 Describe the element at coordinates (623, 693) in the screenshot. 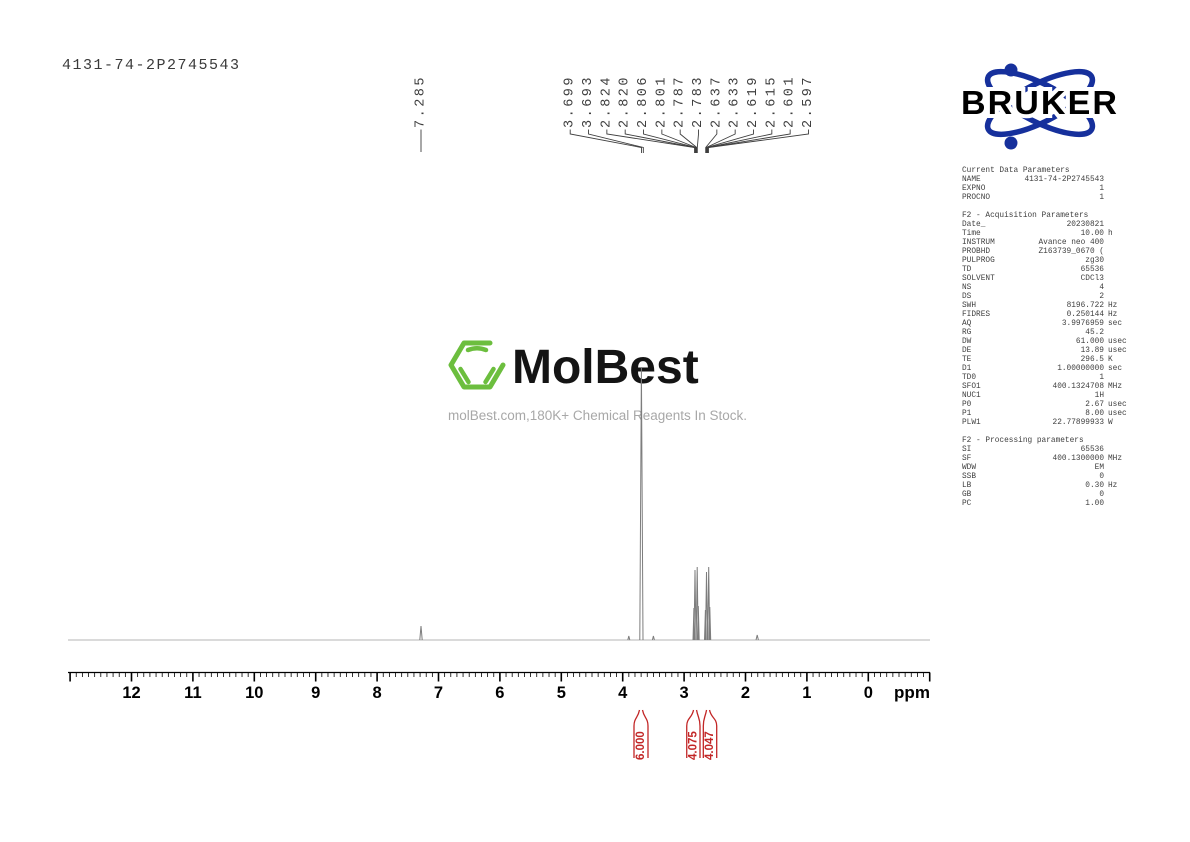

I see `axis-tick-label: 4` at that location.